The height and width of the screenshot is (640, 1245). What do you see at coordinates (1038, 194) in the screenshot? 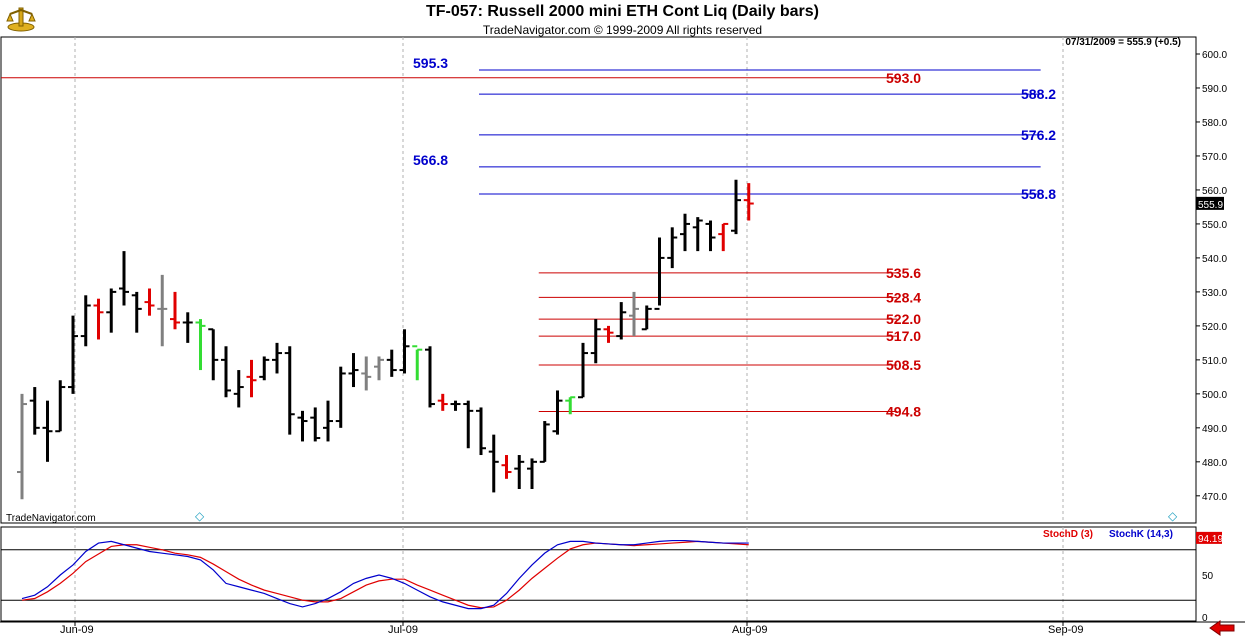
I see `level-label: 558.8` at bounding box center [1038, 194].